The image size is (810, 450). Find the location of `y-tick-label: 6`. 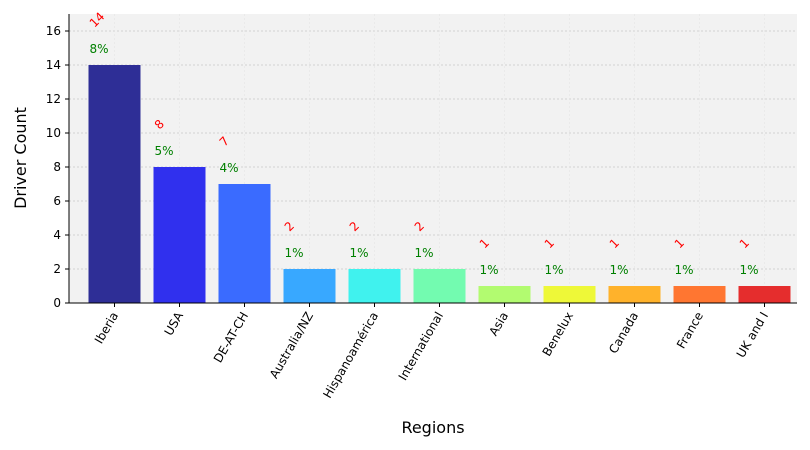

y-tick-label: 6 is located at coordinates (57, 201).